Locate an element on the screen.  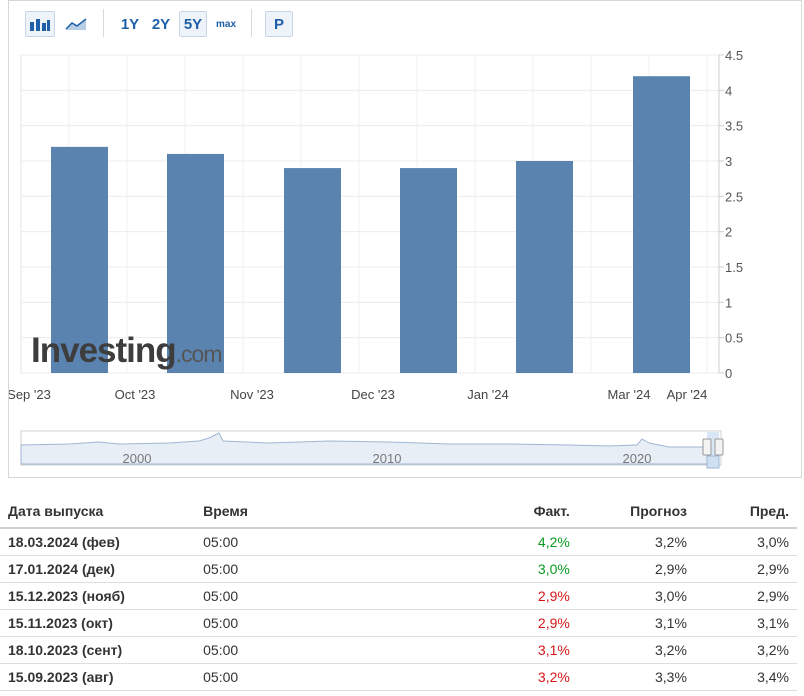
navigator-labels: 2000 2010 2020 is located at coordinates (387, 458).